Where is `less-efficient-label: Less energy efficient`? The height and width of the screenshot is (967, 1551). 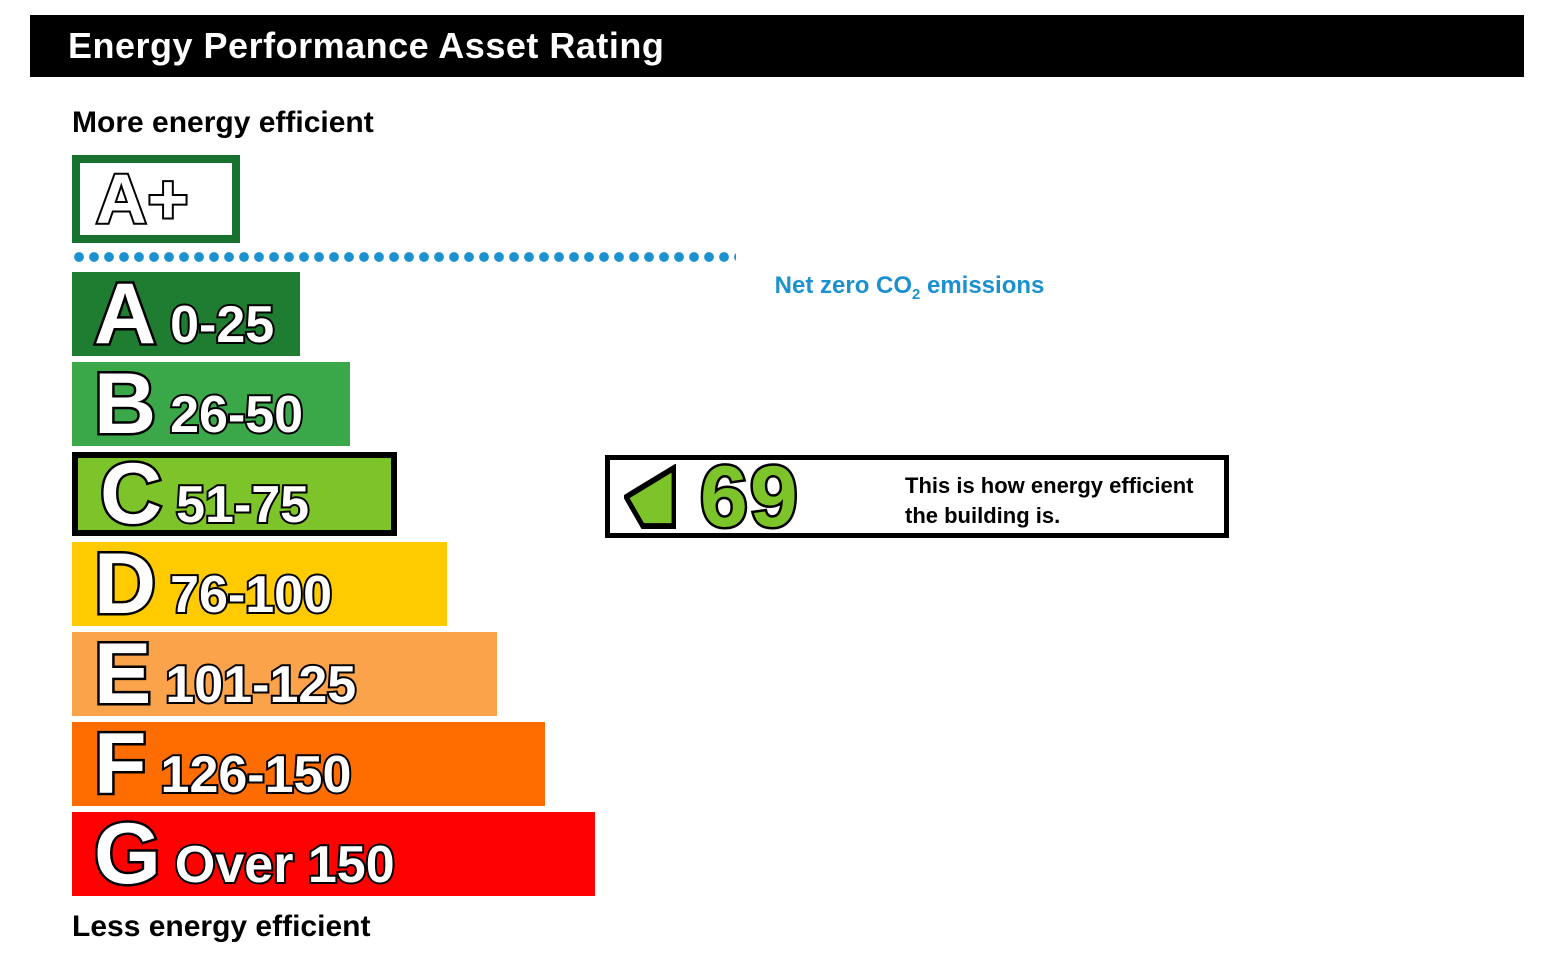 less-efficient-label: Less energy efficient is located at coordinates (221, 926).